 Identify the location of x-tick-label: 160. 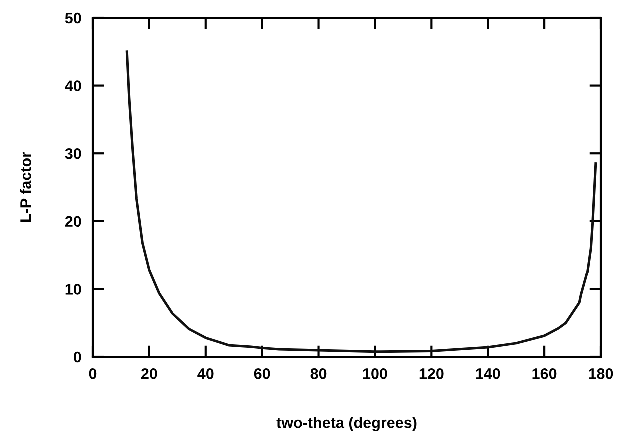
(544, 374).